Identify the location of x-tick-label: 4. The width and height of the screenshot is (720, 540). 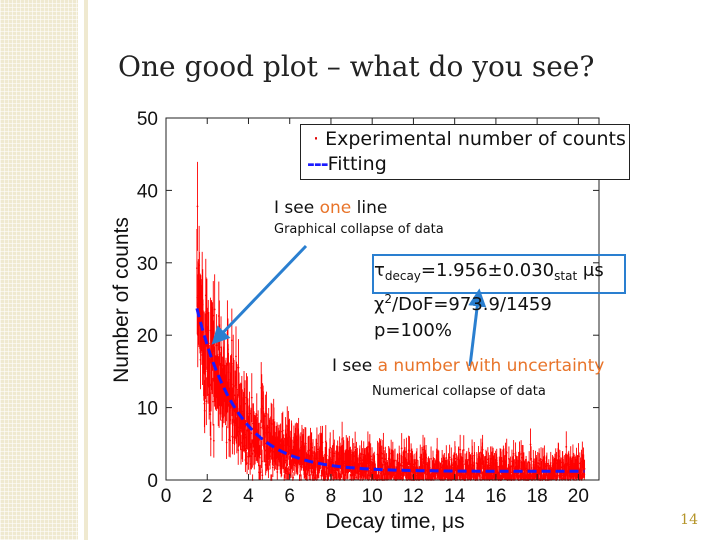
(248, 496).